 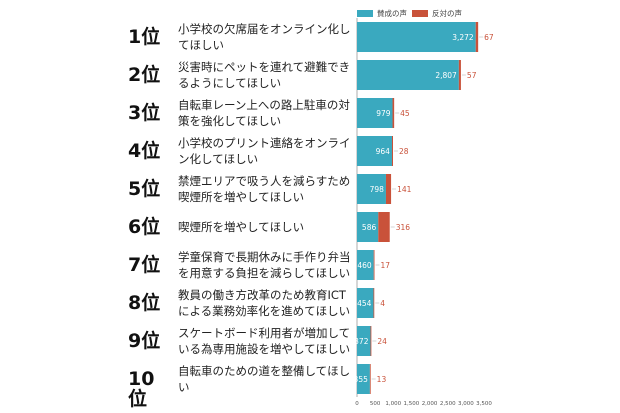 I want to click on legend-support: 賛成の声, so click(x=382, y=13).